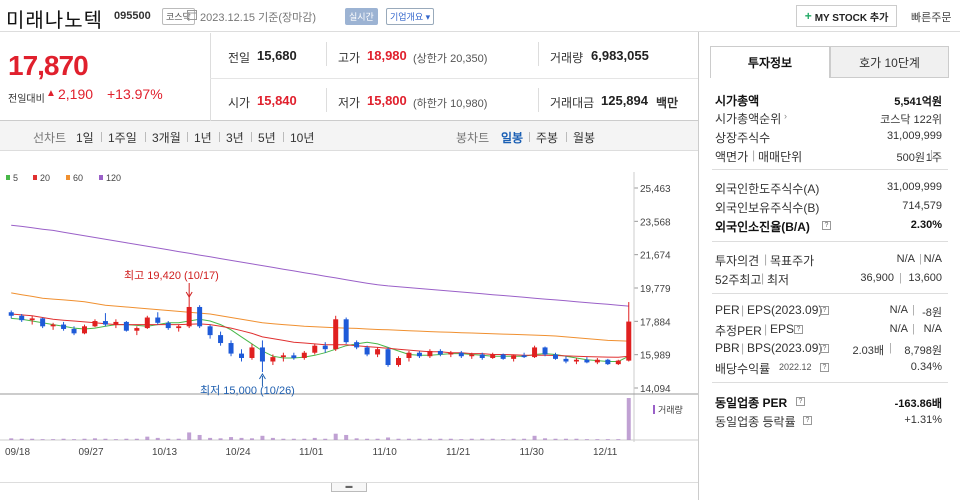  Describe the element at coordinates (743, 138) in the screenshot. I see `shares-label: 상장주식수` at that location.